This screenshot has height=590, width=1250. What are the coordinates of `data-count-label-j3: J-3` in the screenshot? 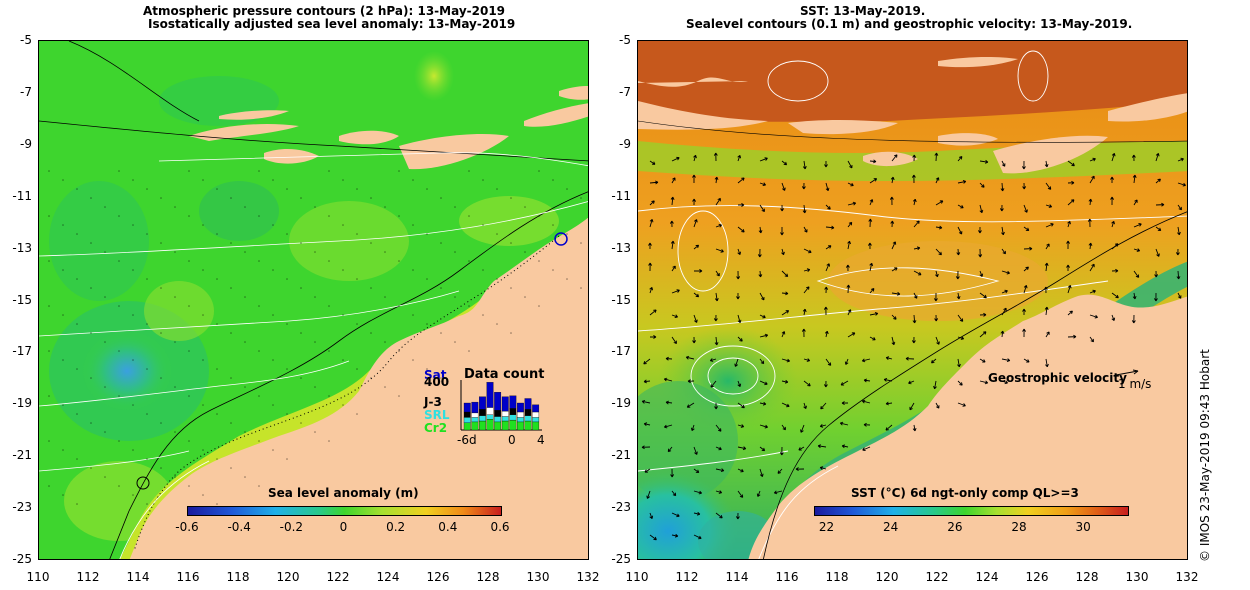 It's located at (433, 402).